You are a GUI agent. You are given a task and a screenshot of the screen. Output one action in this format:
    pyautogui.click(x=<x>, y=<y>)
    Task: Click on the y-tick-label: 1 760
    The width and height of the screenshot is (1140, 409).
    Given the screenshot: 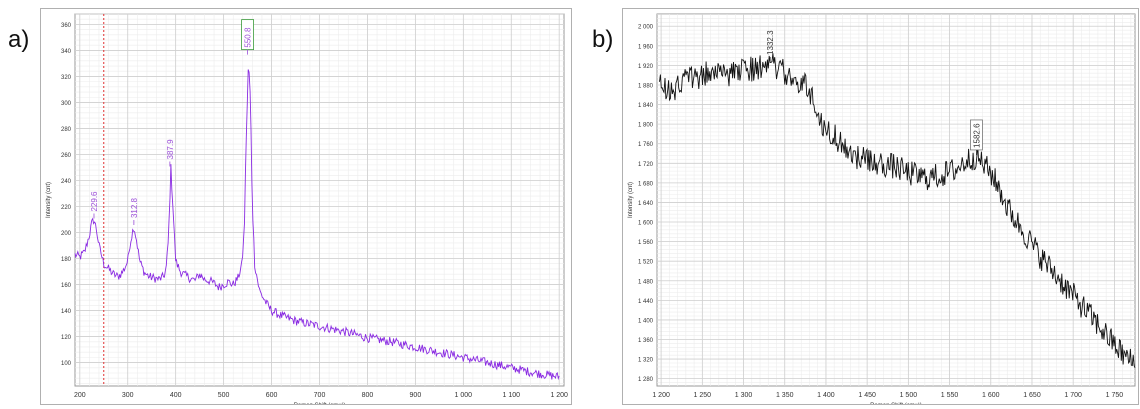 What is the action you would take?
    pyautogui.click(x=646, y=145)
    